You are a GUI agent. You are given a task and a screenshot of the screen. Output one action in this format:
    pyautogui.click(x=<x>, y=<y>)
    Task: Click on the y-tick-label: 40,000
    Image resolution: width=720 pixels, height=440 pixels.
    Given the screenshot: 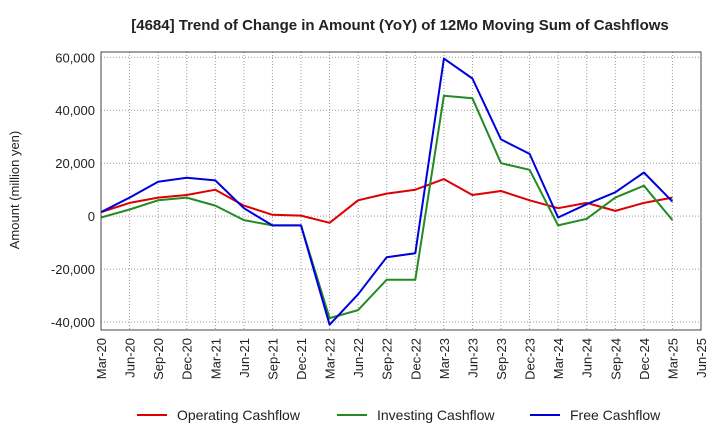 What is the action you would take?
    pyautogui.click(x=75, y=110)
    